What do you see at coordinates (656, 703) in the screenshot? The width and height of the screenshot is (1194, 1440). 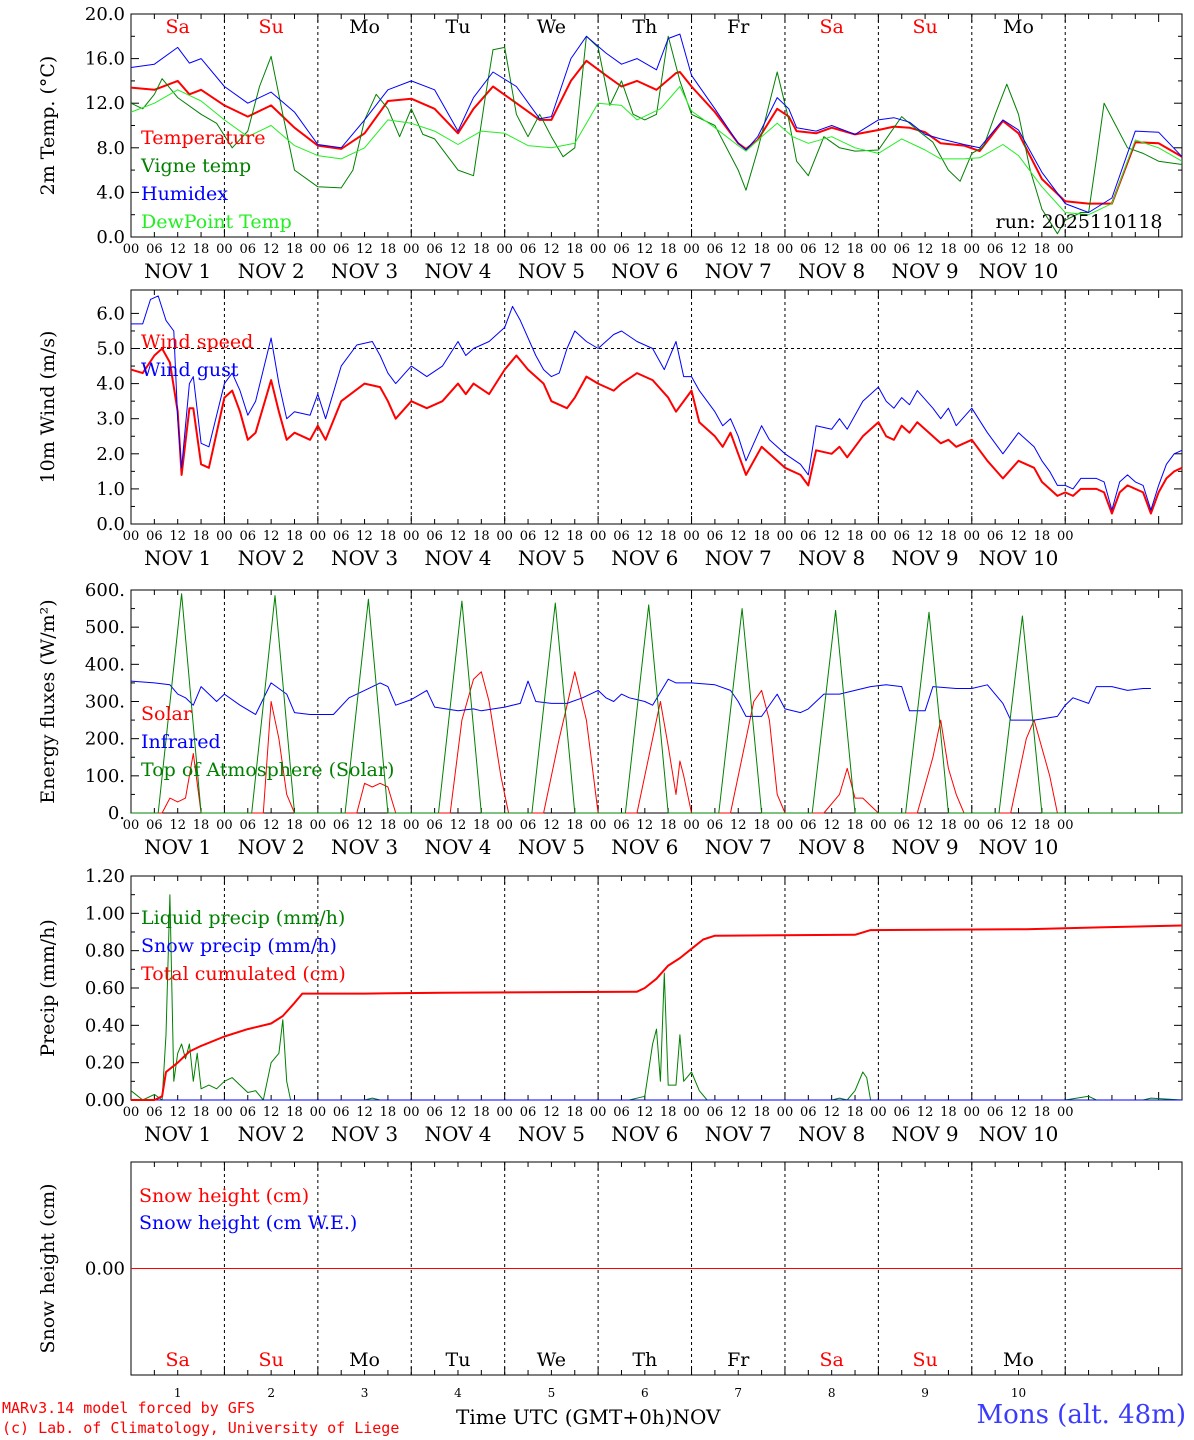 I see `series-top-of-atmosphere-solar-` at bounding box center [656, 703].